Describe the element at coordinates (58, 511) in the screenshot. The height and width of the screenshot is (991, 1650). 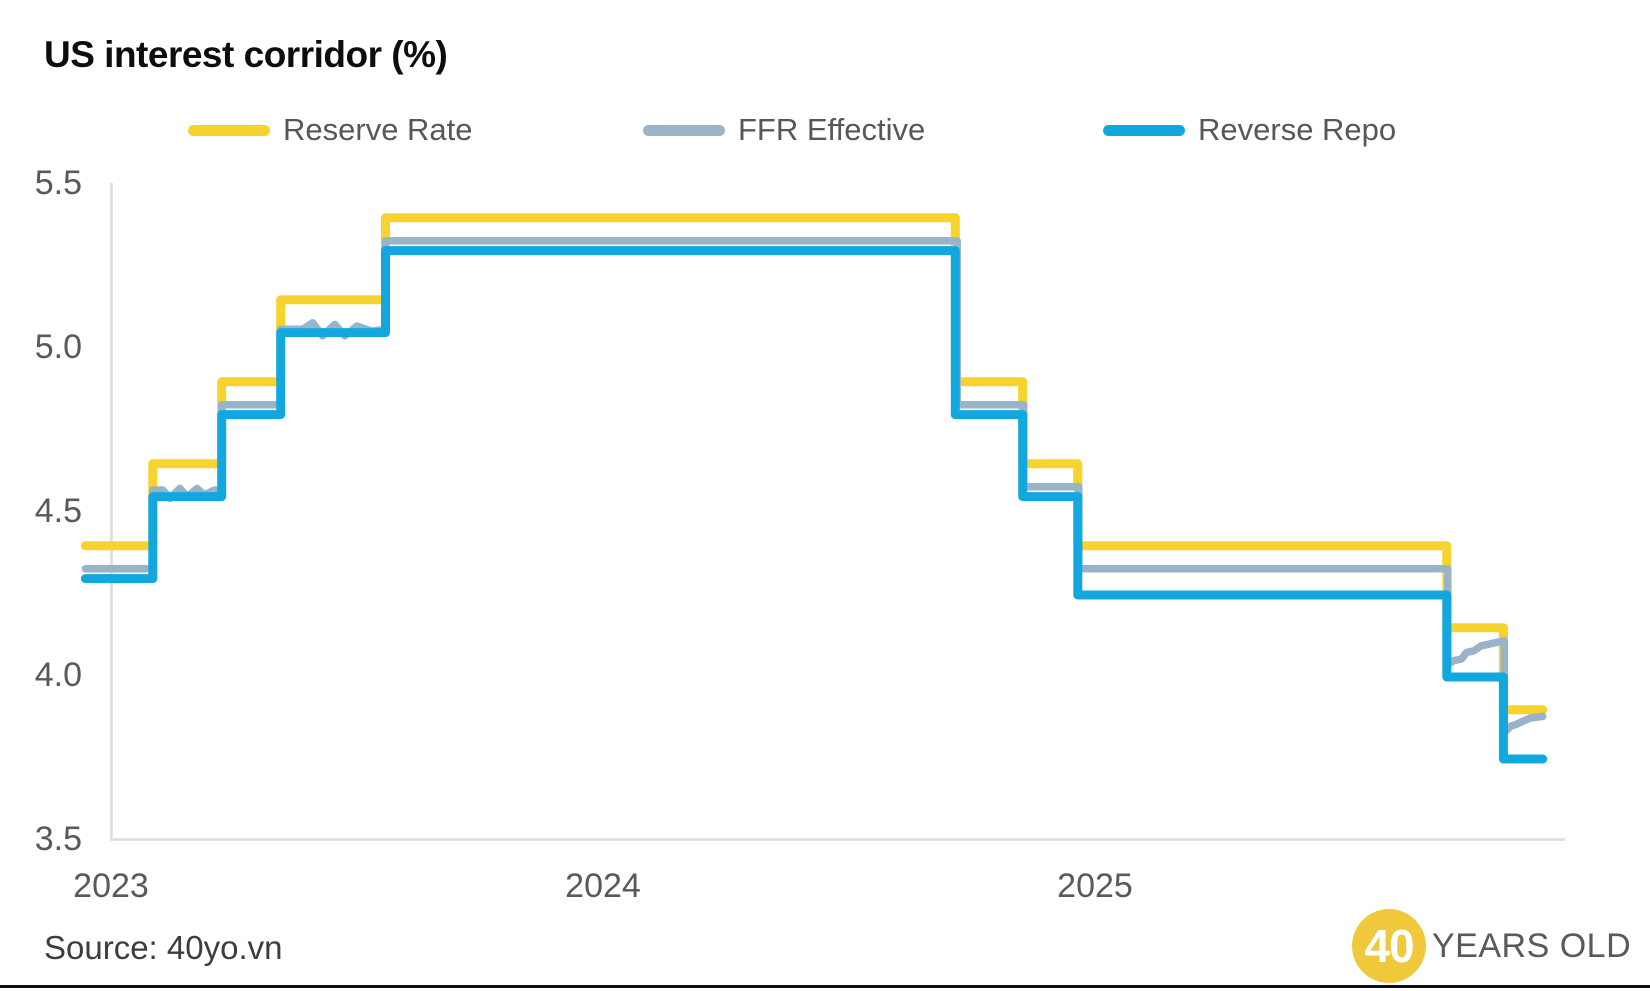
I see `y-tick-4-5: 4.5` at that location.